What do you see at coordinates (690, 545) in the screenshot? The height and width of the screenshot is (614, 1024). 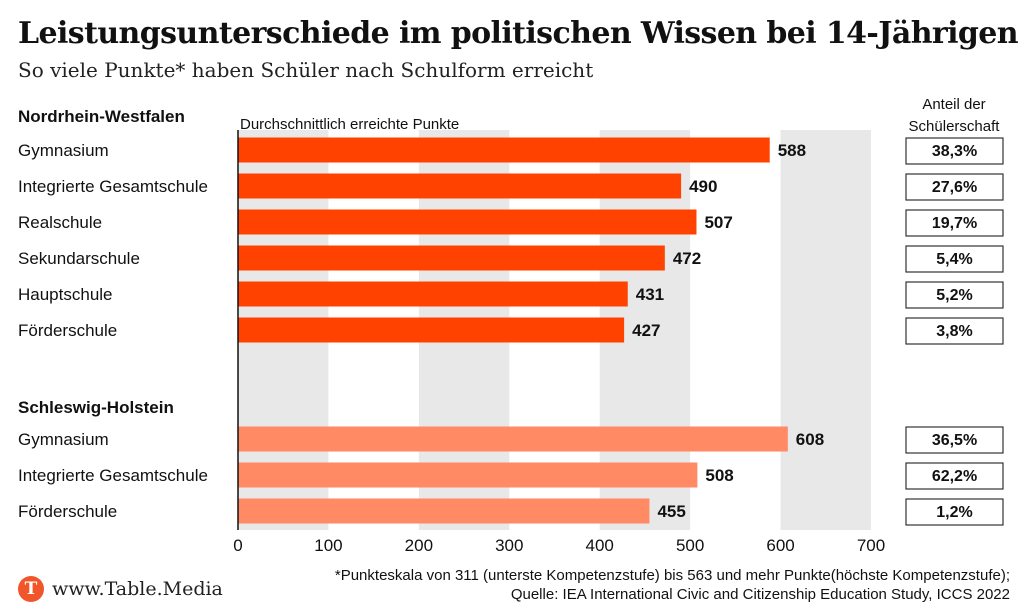 I see `x-tick-label: 500` at bounding box center [690, 545].